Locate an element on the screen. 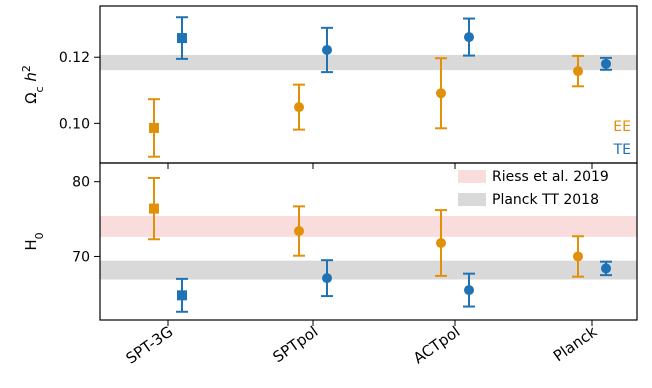 This screenshot has height=388, width=652. legend-label-1: Riess et al. 2019 is located at coordinates (550, 177).